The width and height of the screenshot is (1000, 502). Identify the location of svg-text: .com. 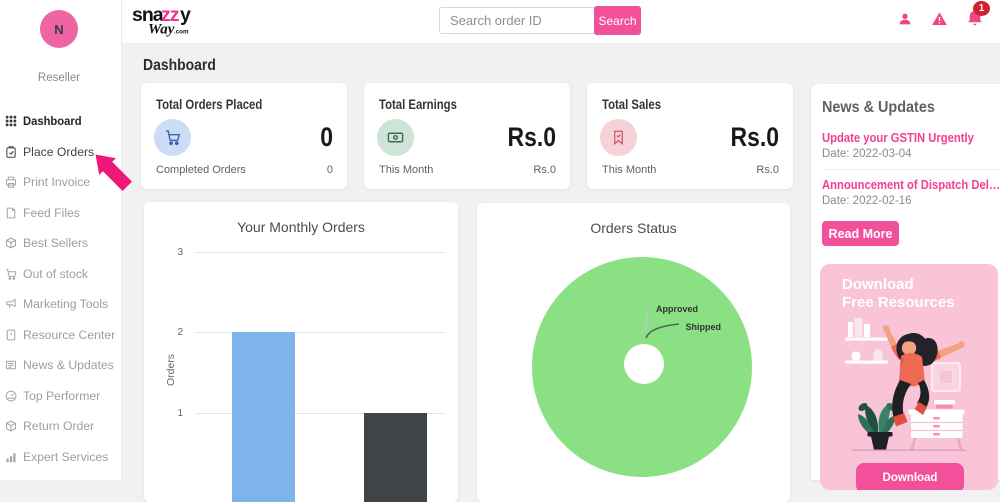
(181, 32).